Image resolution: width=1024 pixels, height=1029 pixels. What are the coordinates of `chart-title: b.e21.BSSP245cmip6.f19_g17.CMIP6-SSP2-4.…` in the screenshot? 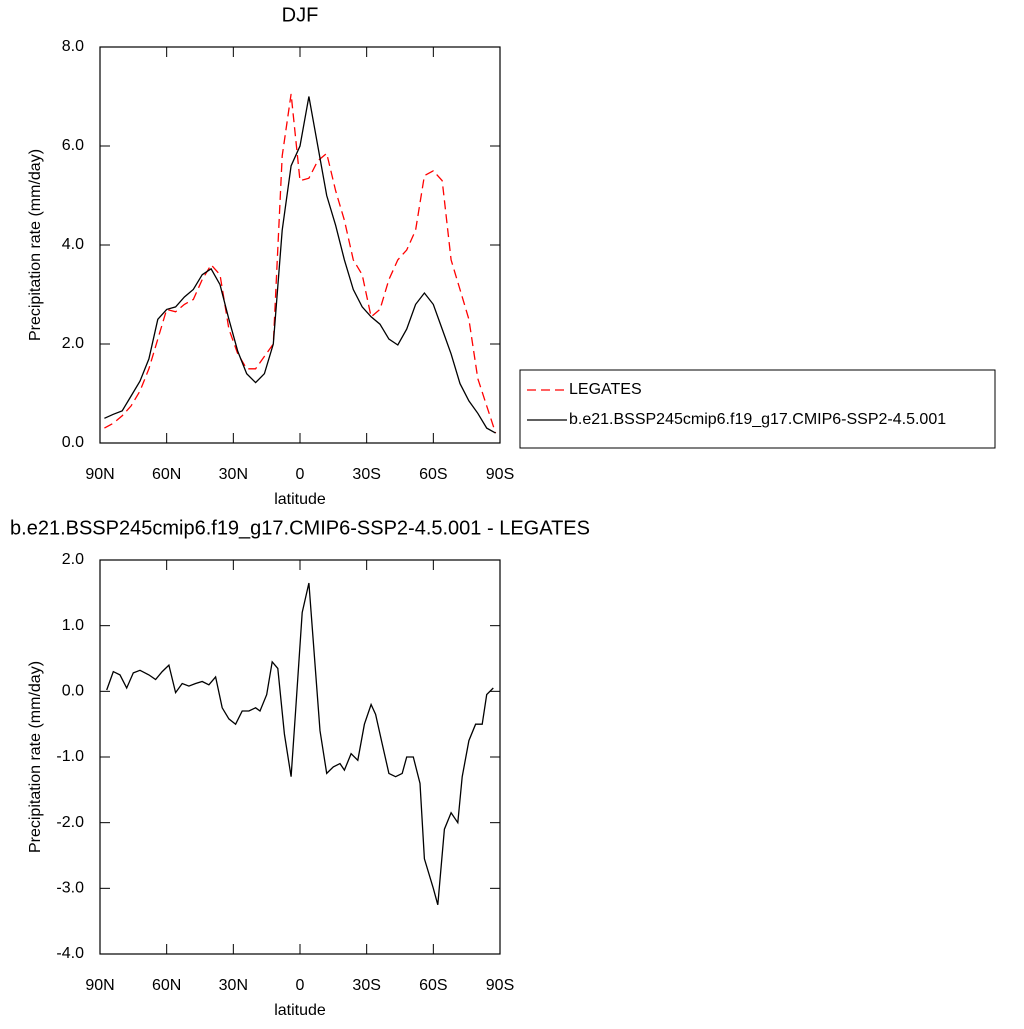 It's located at (300, 528).